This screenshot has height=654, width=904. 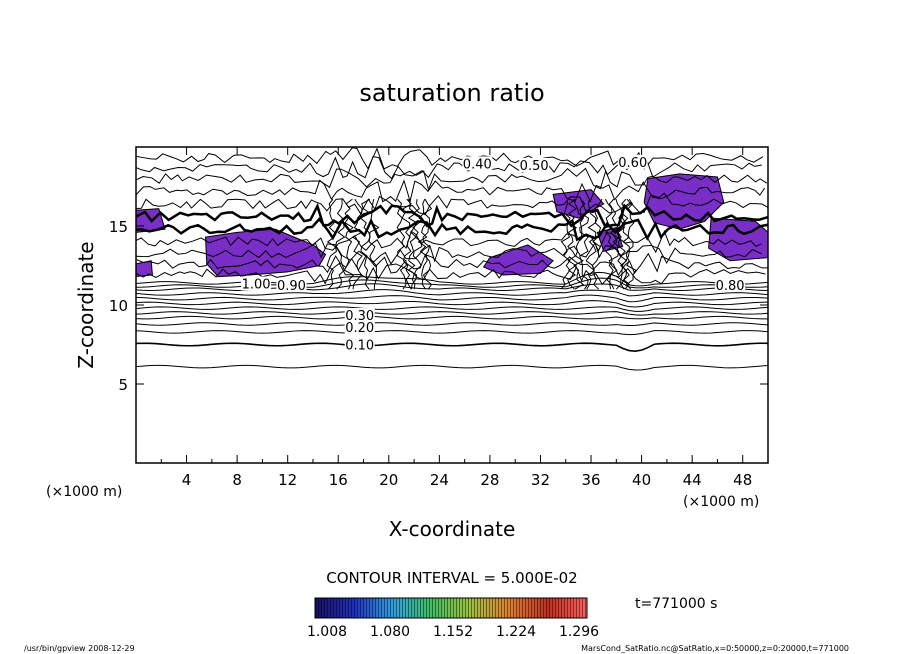 I want to click on contour-label-6: 0.80, so click(x=730, y=286).